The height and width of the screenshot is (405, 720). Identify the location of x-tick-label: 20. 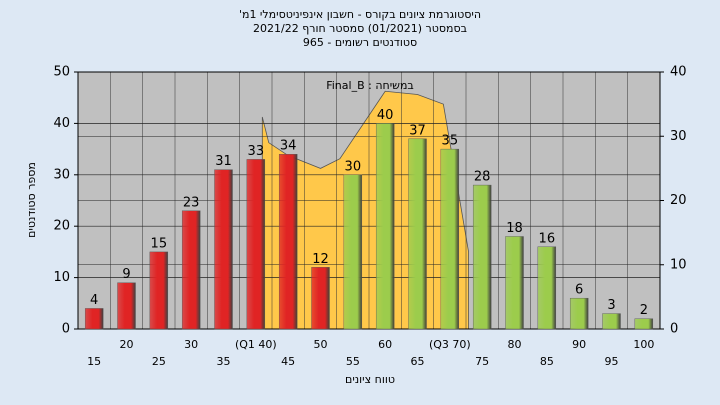
(127, 344).